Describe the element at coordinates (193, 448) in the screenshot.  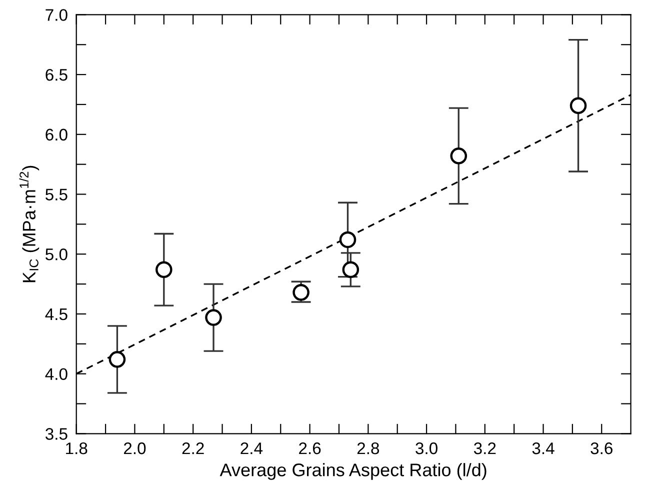
I see `x-tick-label: 2.2` at that location.